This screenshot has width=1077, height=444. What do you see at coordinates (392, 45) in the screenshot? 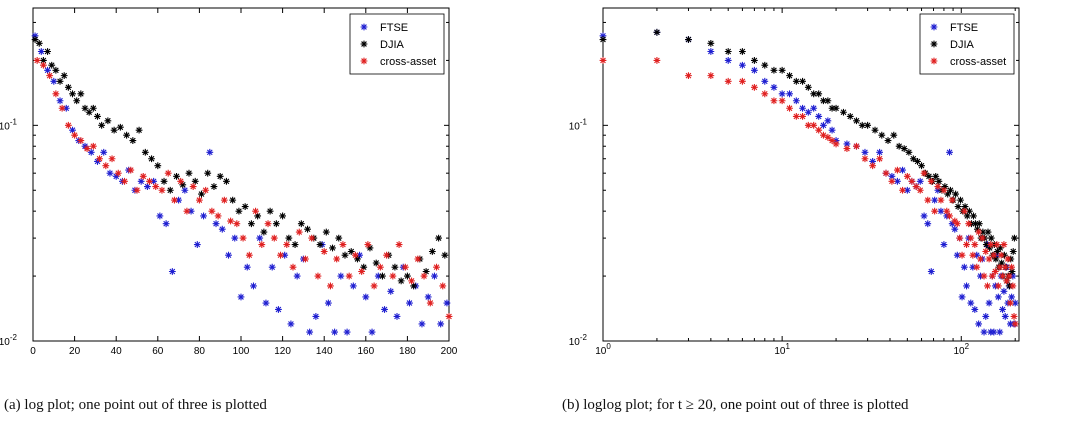
I see `legend-label: DJIA` at bounding box center [392, 45].